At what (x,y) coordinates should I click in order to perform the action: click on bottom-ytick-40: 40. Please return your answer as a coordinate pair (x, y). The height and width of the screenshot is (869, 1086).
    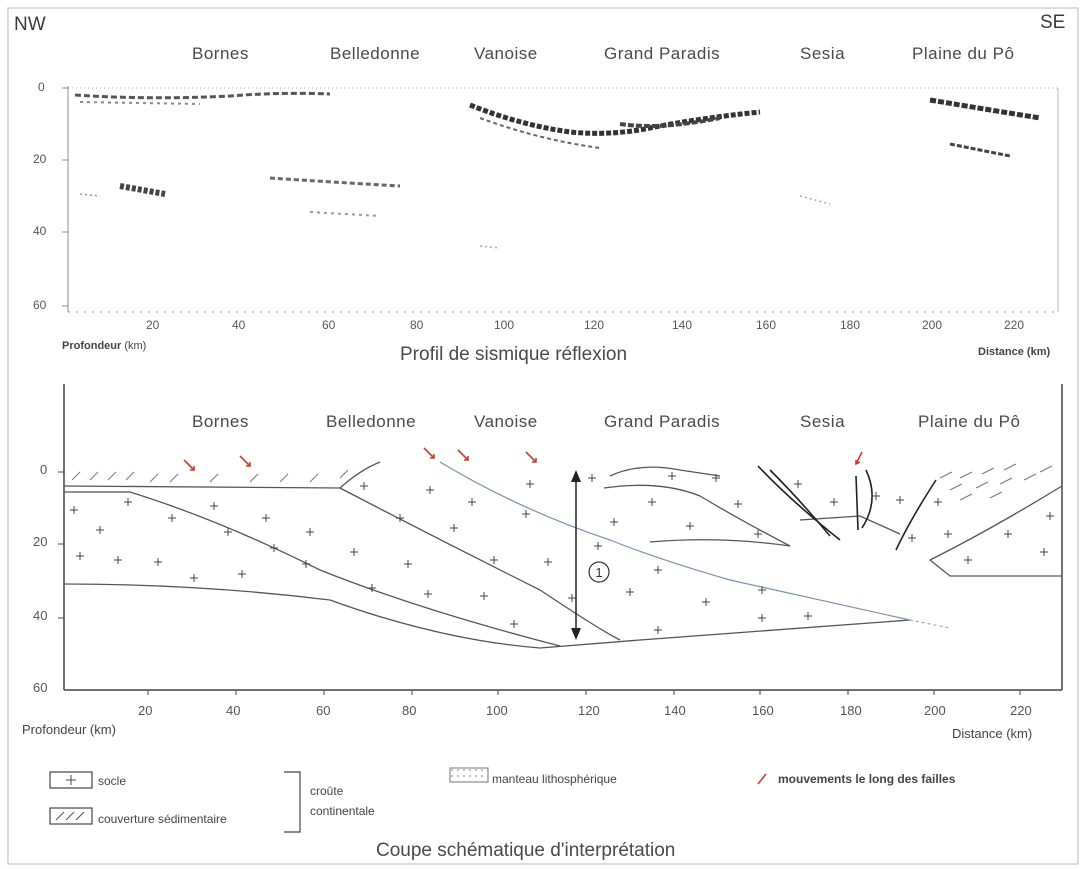
    Looking at the image, I should click on (40, 615).